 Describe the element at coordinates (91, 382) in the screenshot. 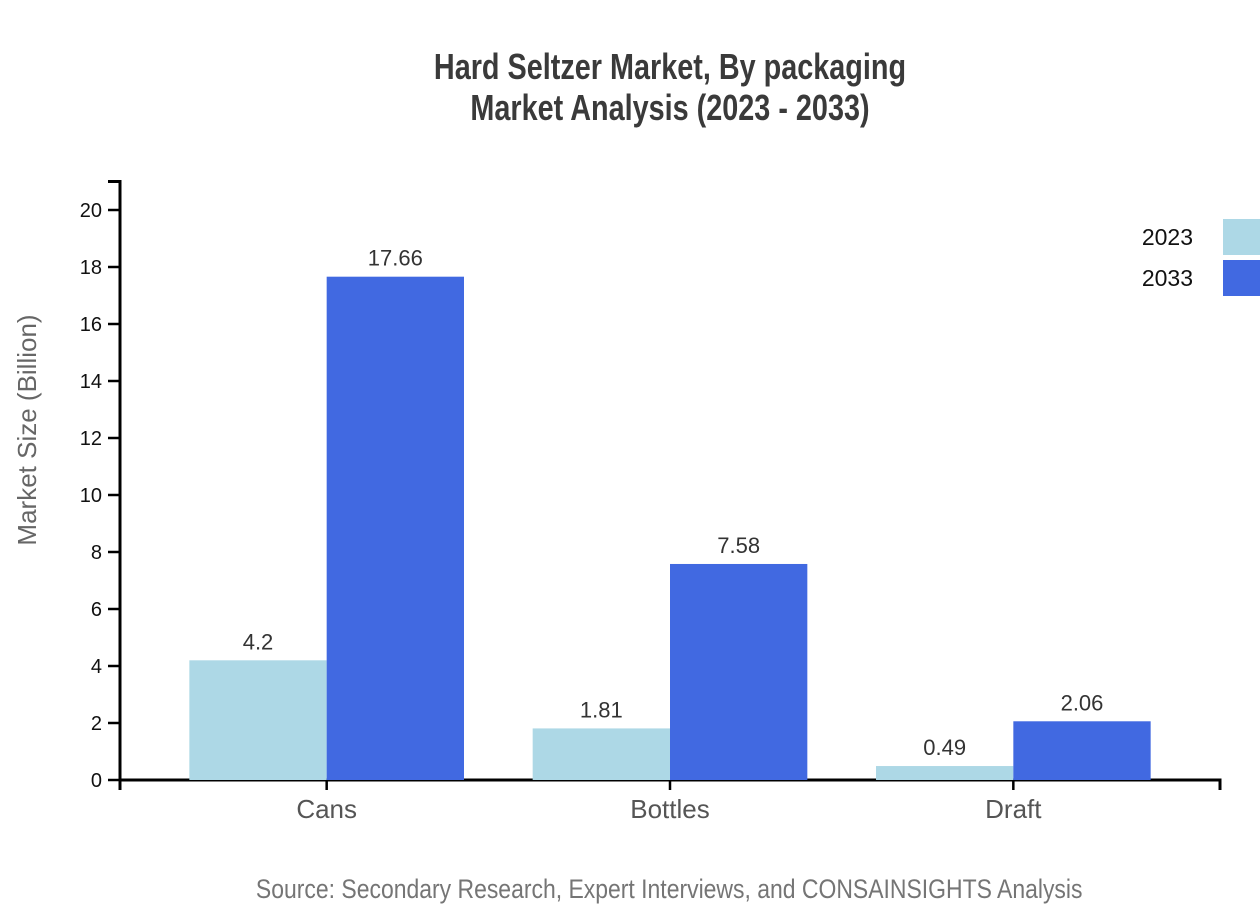

I see `y-tick-label-14: 14` at that location.